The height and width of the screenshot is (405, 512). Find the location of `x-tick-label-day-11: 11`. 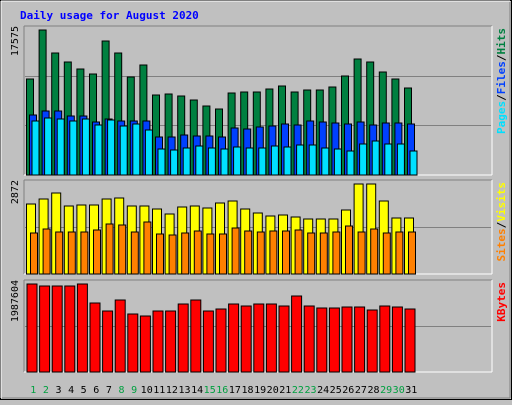

x-tick-label-day-11: 11 is located at coordinates (159, 390).